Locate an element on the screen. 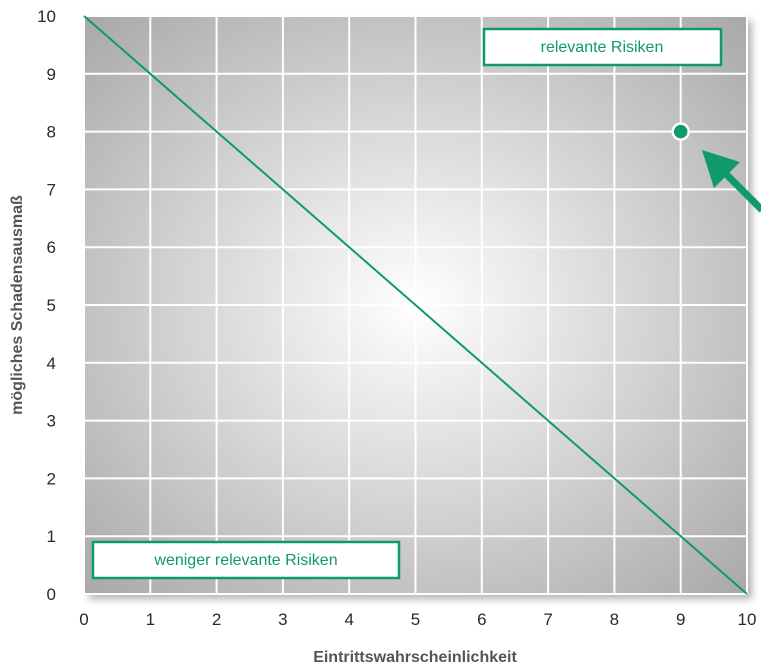 Image resolution: width=761 pixels, height=666 pixels. x-tick-label-9: 9 is located at coordinates (680, 619).